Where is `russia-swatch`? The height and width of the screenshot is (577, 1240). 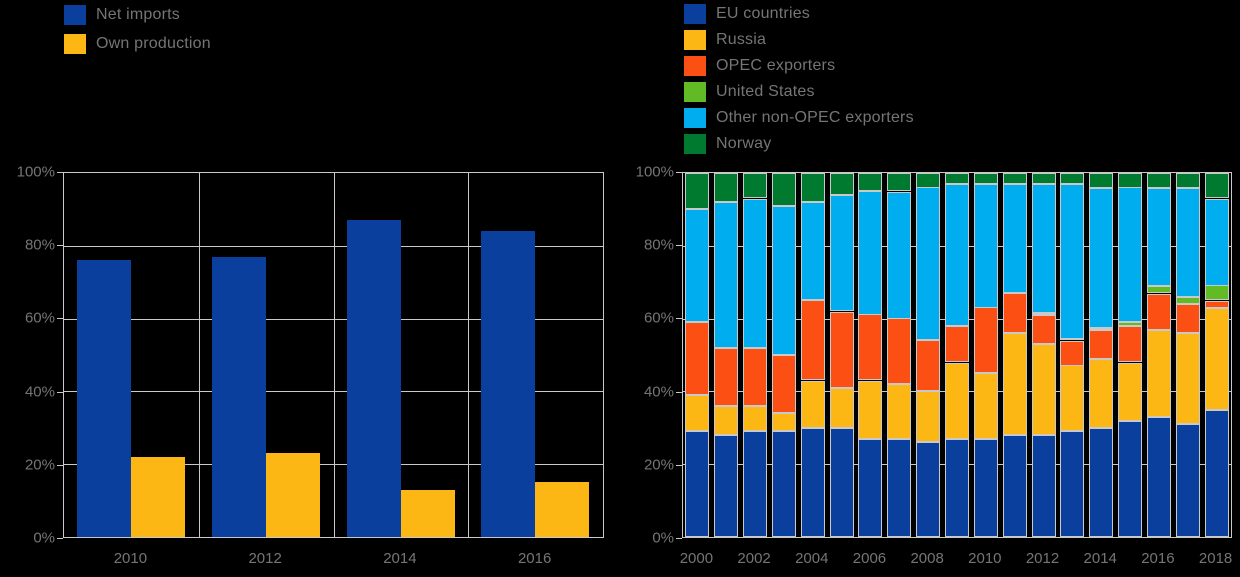
russia-swatch is located at coordinates (695, 40).